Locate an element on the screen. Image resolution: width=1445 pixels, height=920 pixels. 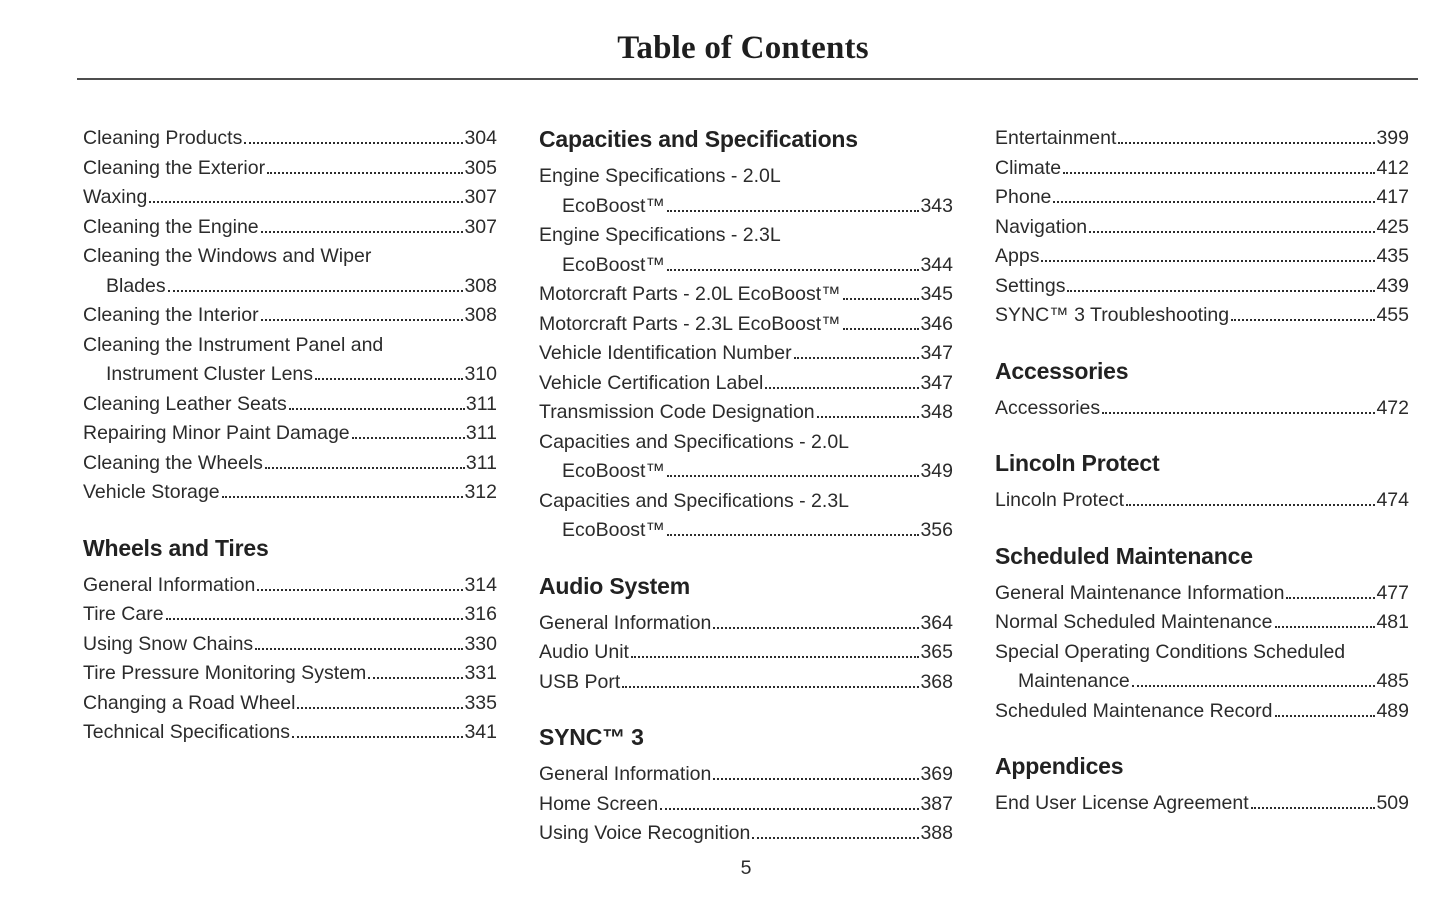
entry-text: Motorcraft Parts - 2.0L EcoBoost™ is located at coordinates (690, 294).